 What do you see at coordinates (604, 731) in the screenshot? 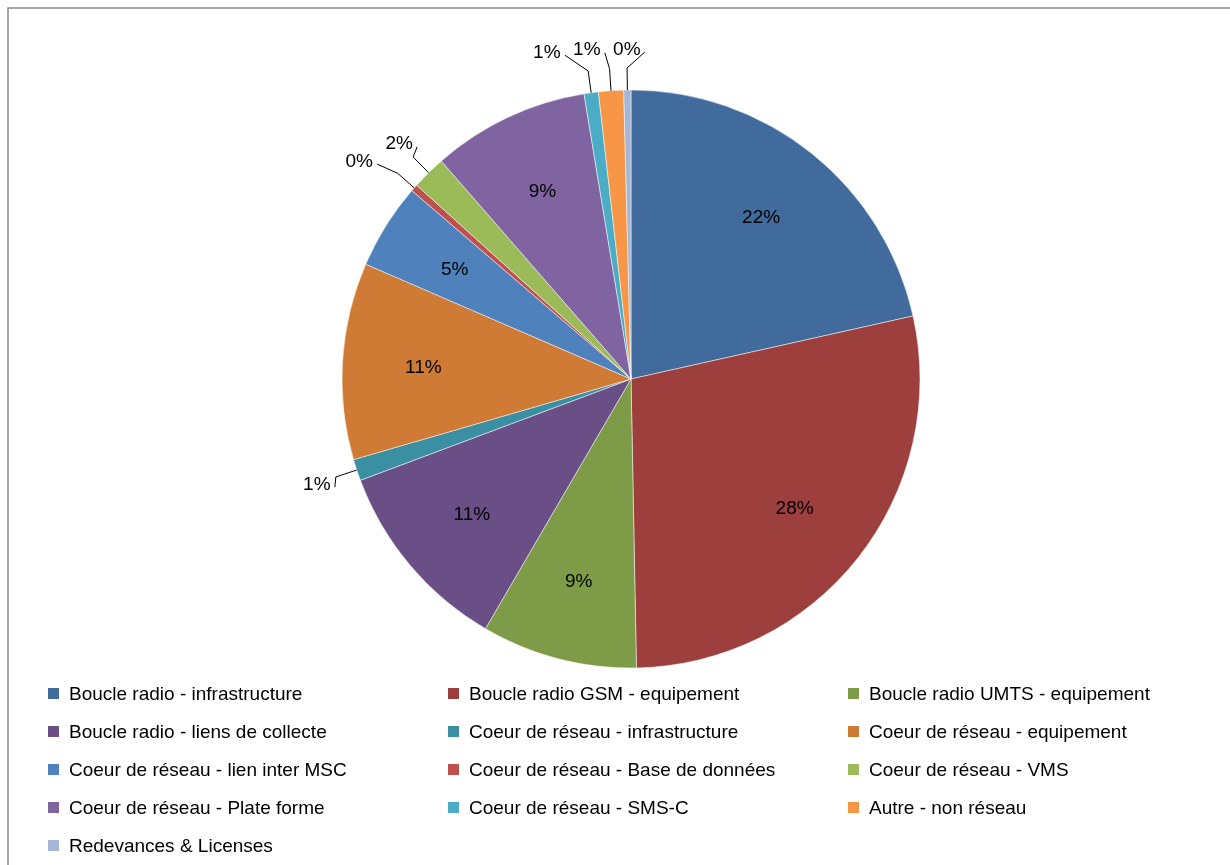
I see `legend-label: Coeur de réseau - infrastructure` at bounding box center [604, 731].